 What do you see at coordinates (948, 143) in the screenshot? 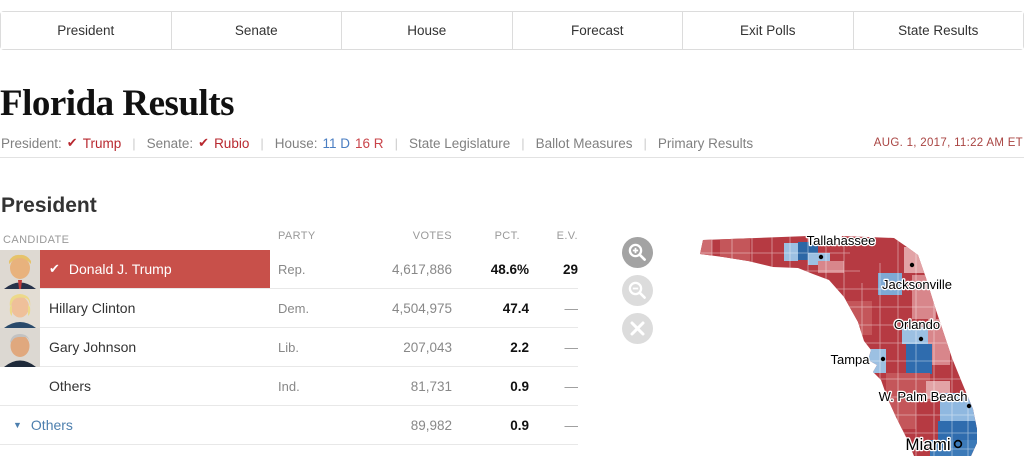
I see `last-updated-timestamp: AUG. 1, 2017, 11:22 AM ET` at bounding box center [948, 143].